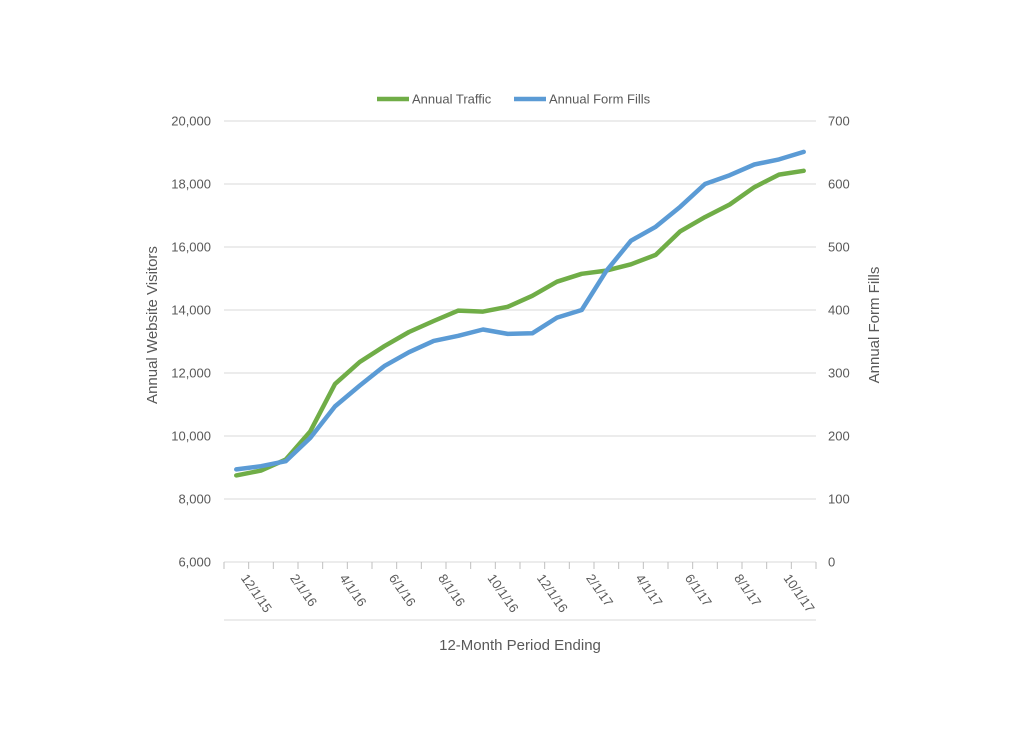 Image resolution: width=1024 pixels, height=755 pixels. I want to click on y-right-tick-label: 200, so click(839, 436).